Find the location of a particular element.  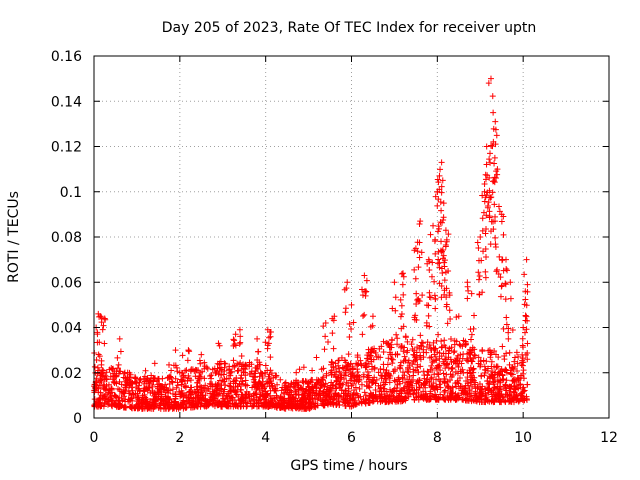

y-tick-label: 0 is located at coordinates (77, 419).